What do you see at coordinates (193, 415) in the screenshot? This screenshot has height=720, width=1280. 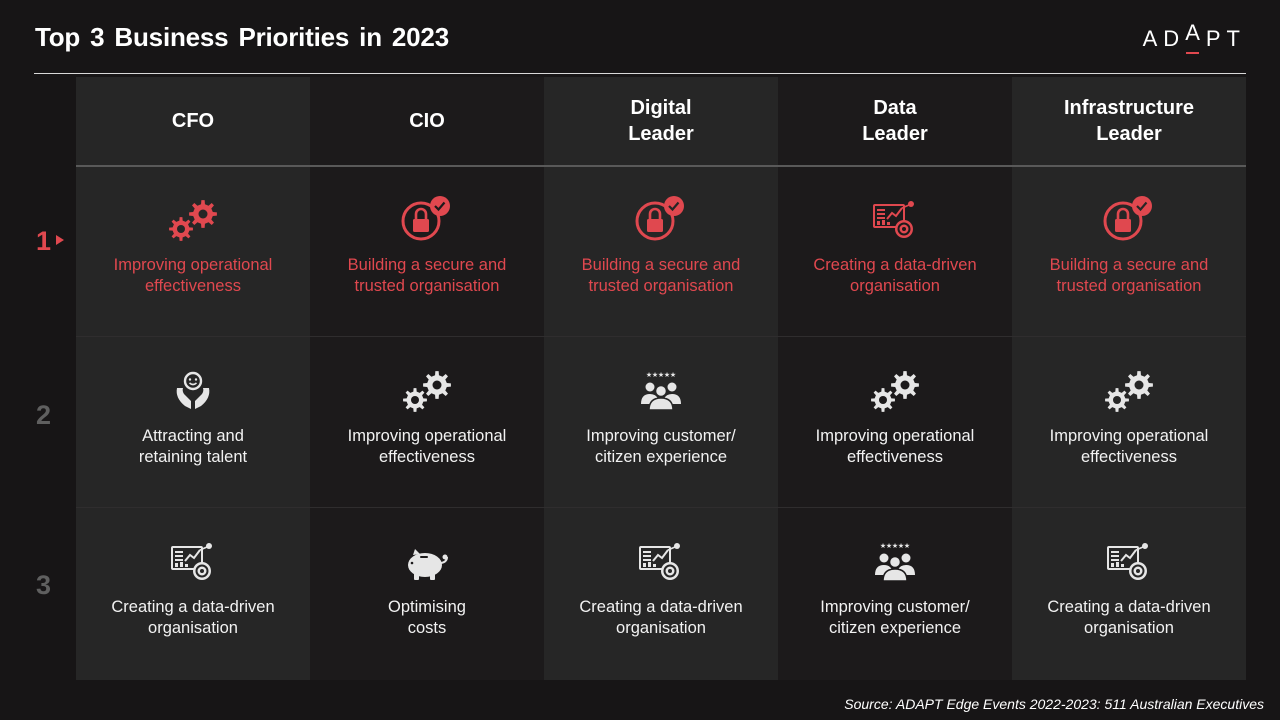 I see `priority-cell: Attracting and retaining talent` at bounding box center [193, 415].